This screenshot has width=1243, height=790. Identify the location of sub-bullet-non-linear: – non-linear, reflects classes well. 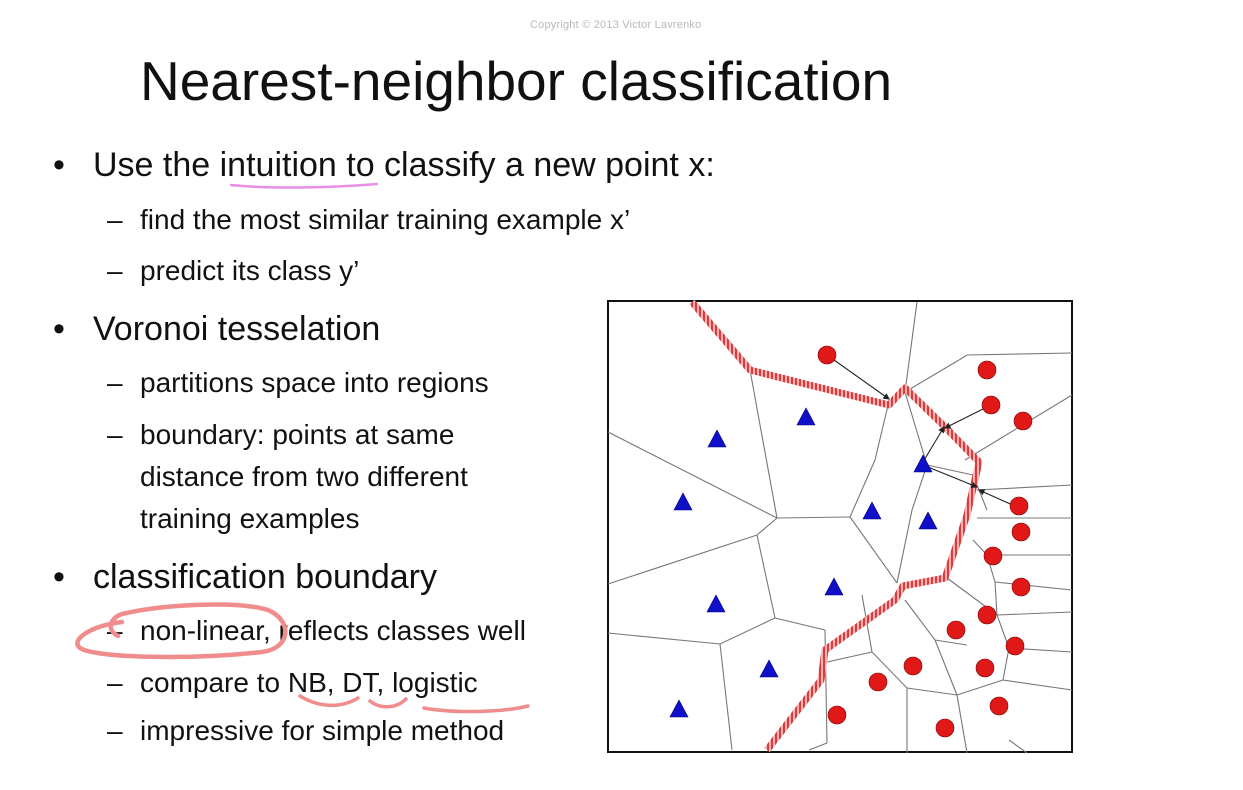
(316, 631).